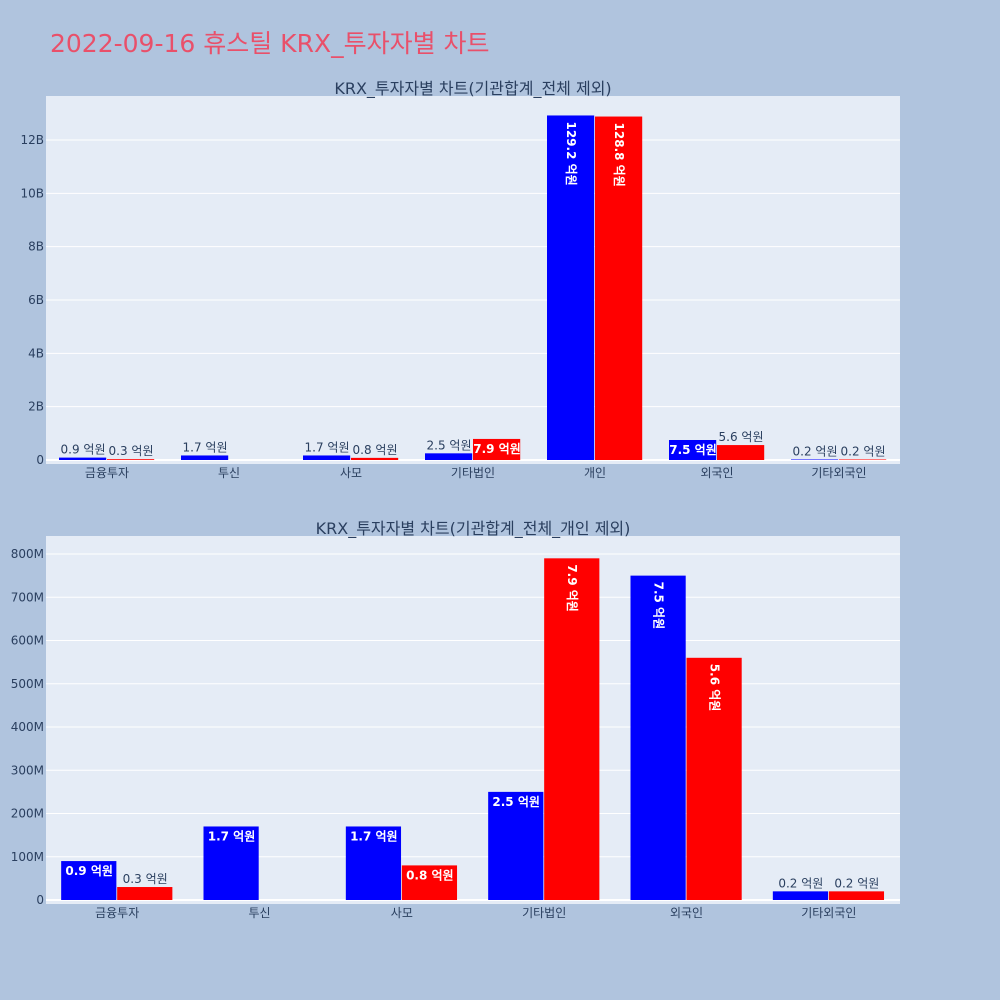  I want to click on y-tick-label: 700M, so click(27, 597).